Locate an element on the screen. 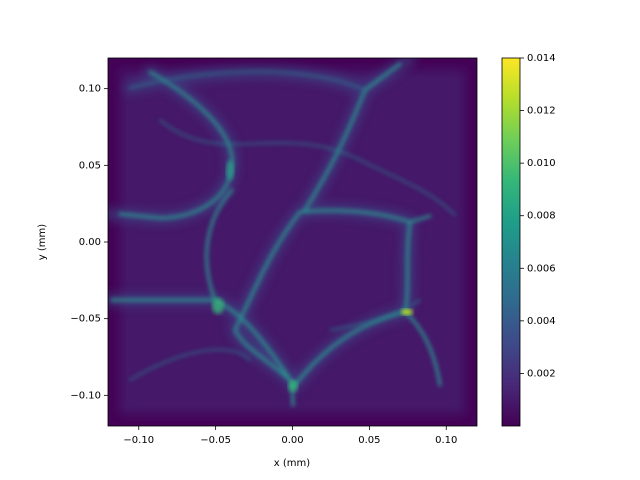 This screenshot has width=640, height=480. colorbar-frame is located at coordinates (511, 242).